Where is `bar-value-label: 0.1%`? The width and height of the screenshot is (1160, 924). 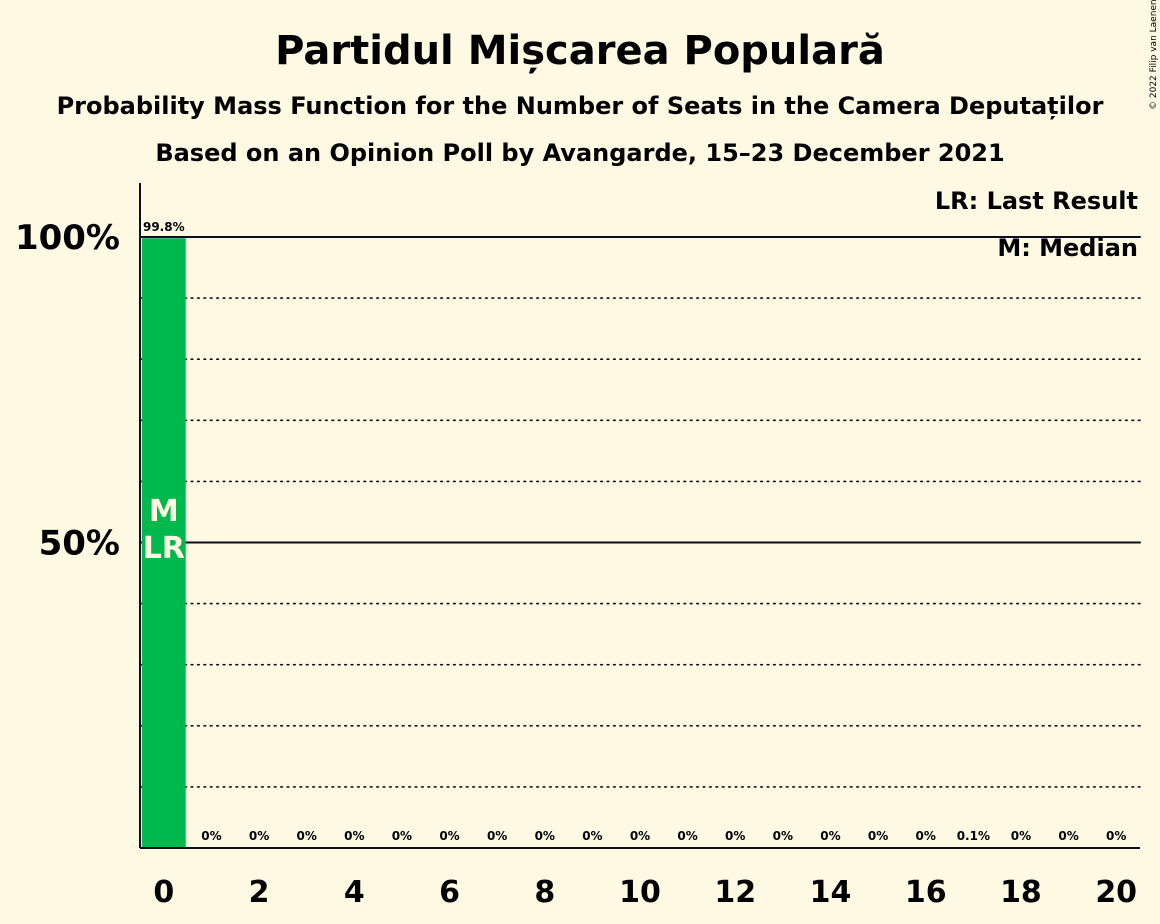 bar-value-label: 0.1% is located at coordinates (973, 836).